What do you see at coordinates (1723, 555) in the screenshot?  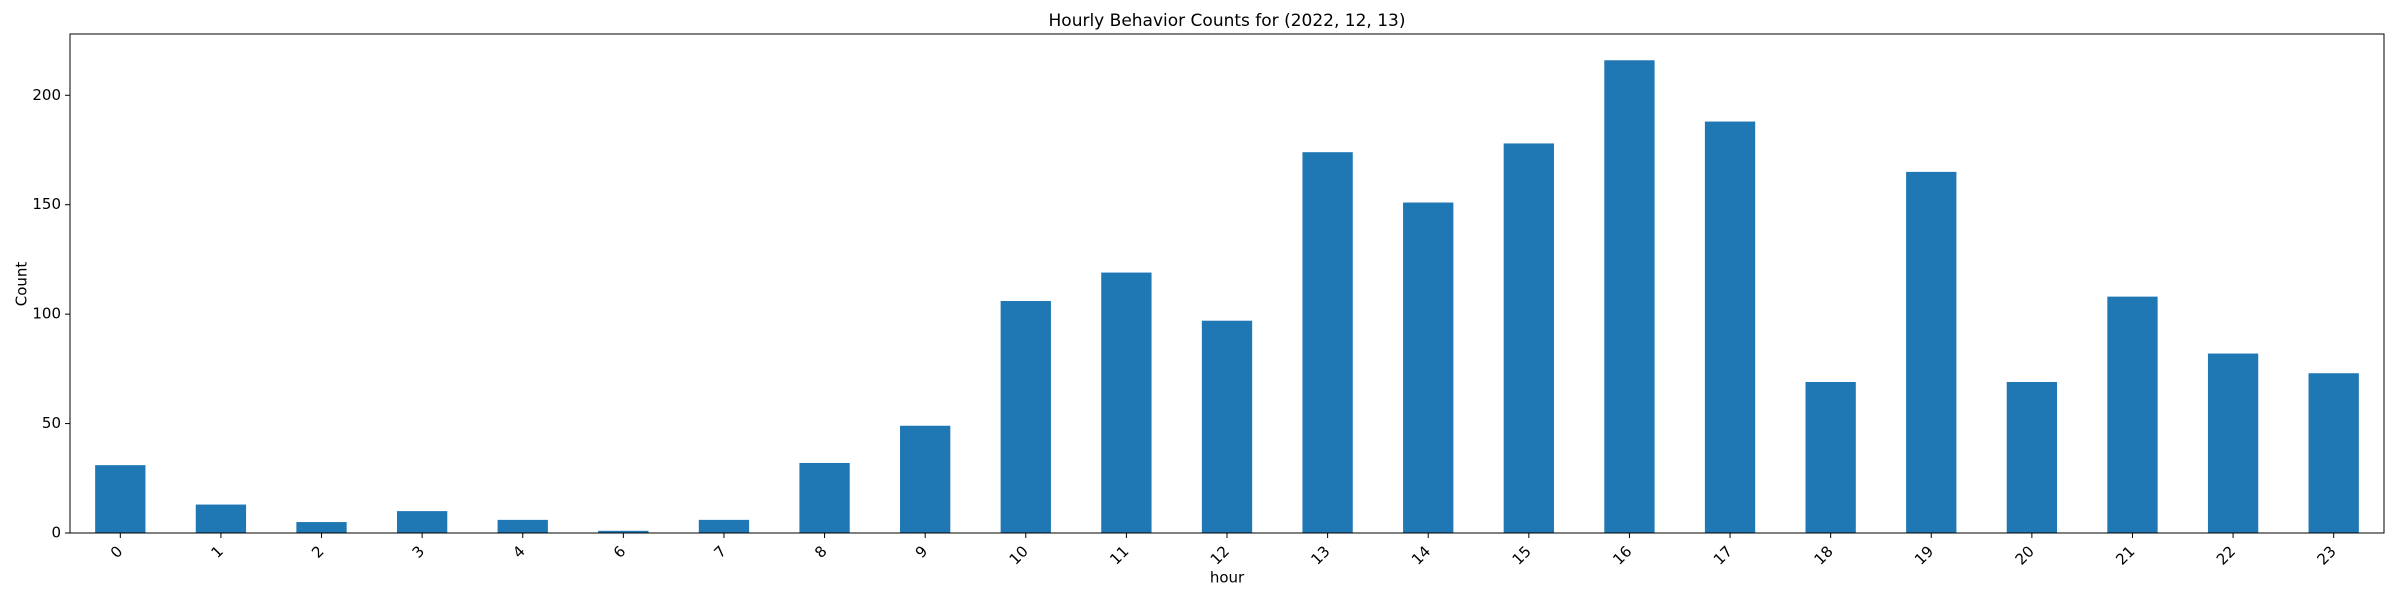 I see `x-tick-label: 17` at bounding box center [1723, 555].